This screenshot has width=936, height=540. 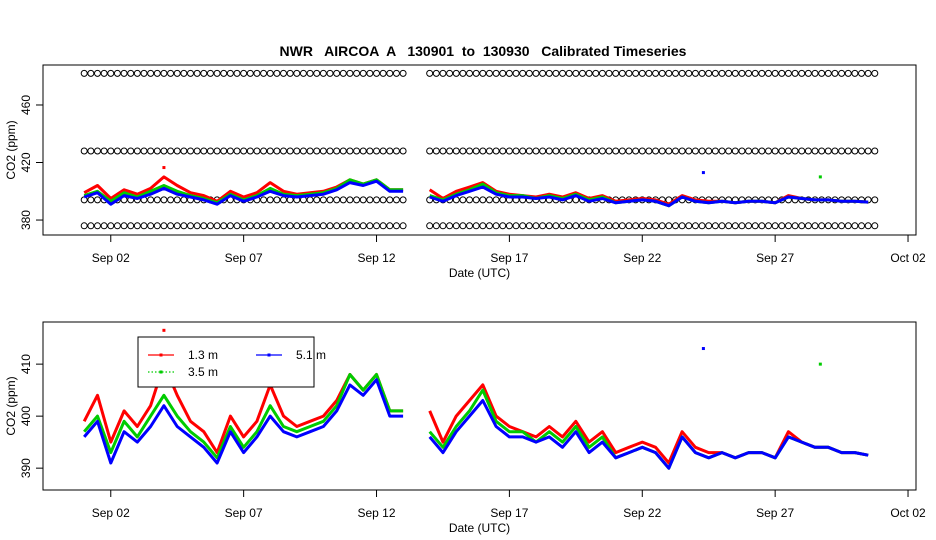 What do you see at coordinates (509, 258) in the screenshot?
I see `x-tick-label: Sep 17` at bounding box center [509, 258].